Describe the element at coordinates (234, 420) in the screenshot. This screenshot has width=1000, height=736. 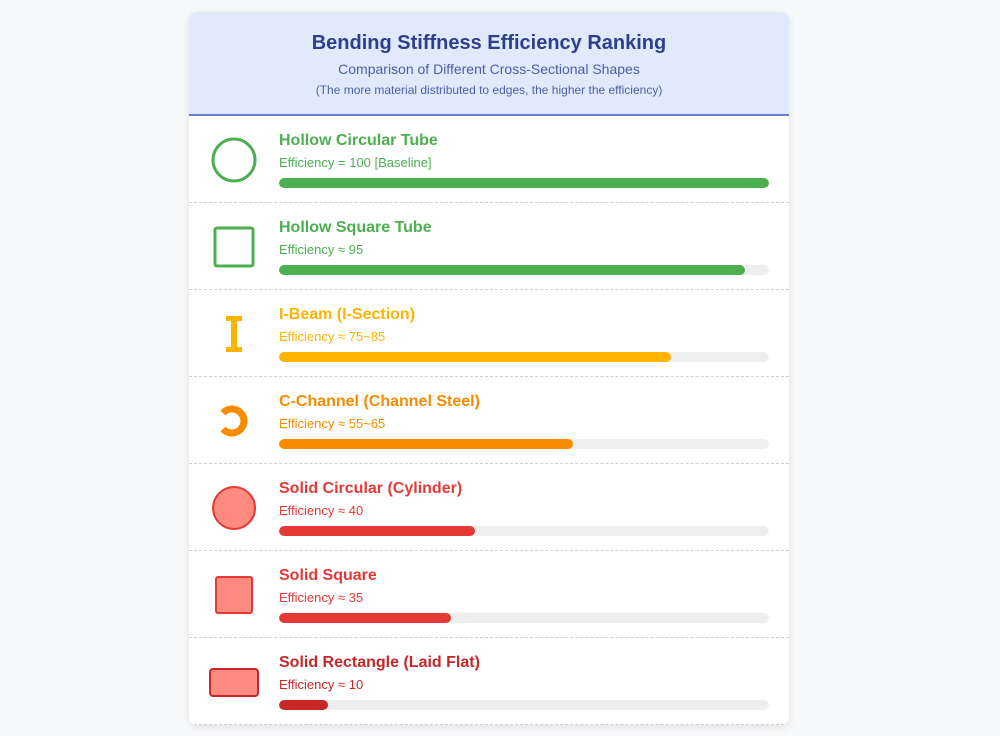
I see `c-channel-icon` at that location.